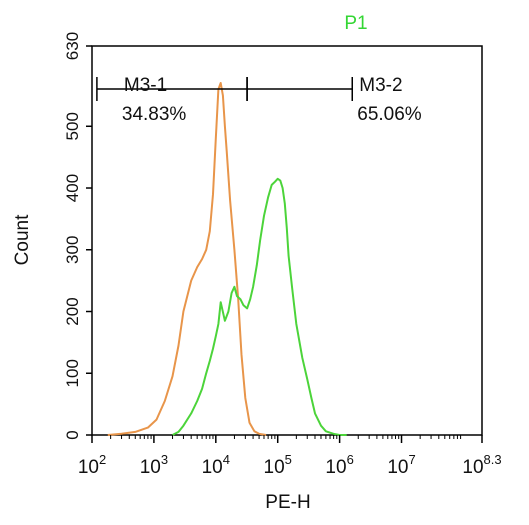  I want to click on x-tick-label: 10², so click(92, 465).